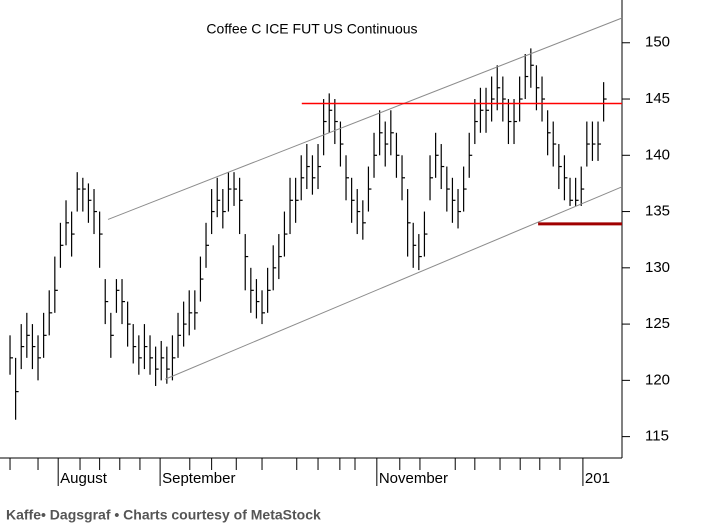  Describe the element at coordinates (657, 98) in the screenshot. I see `y-tick-label: 145` at that location.